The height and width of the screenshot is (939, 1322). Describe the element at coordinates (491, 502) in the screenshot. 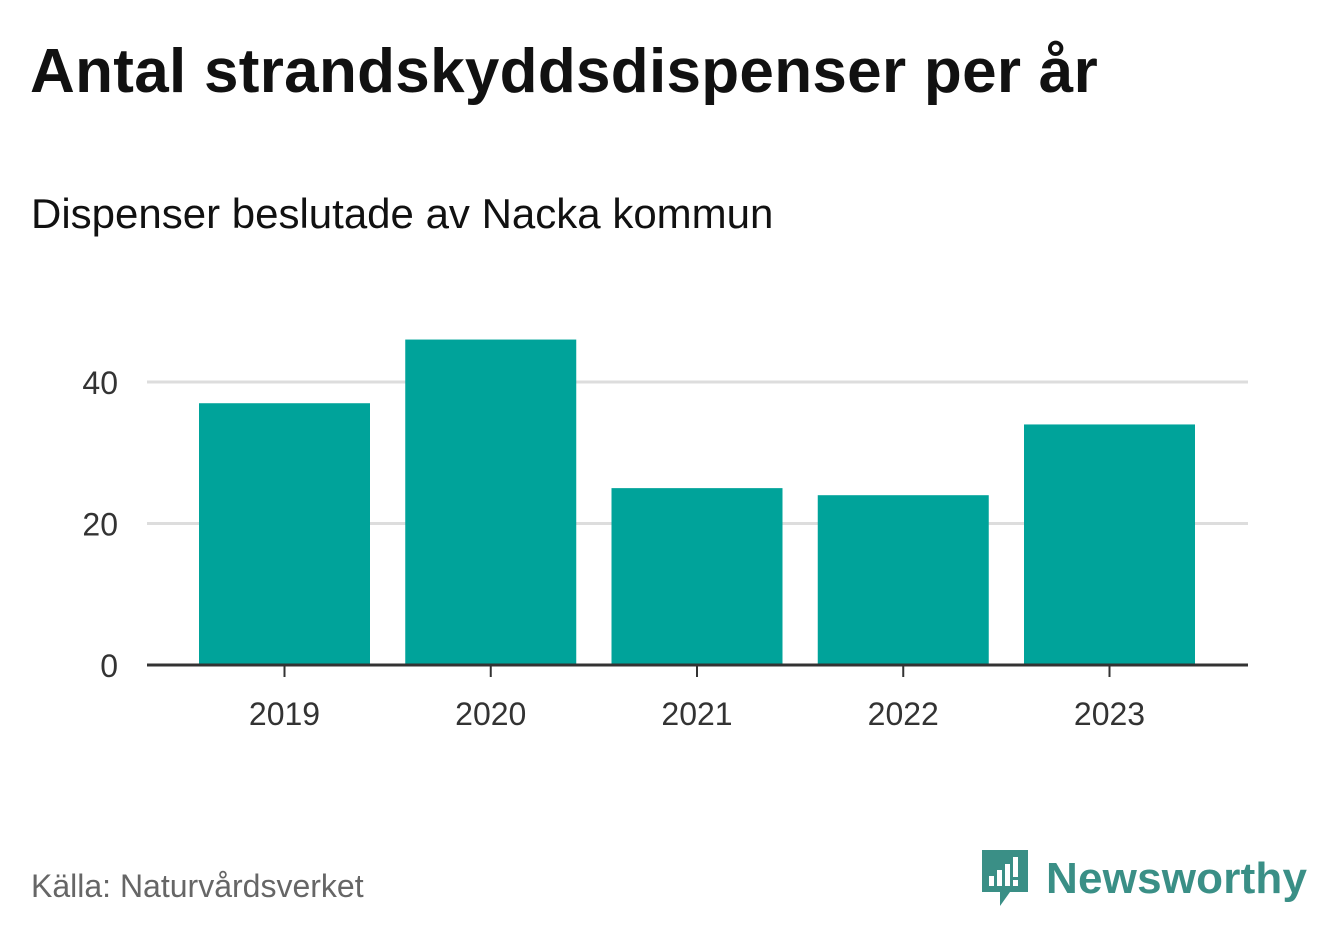

I see `bar-2020` at that location.